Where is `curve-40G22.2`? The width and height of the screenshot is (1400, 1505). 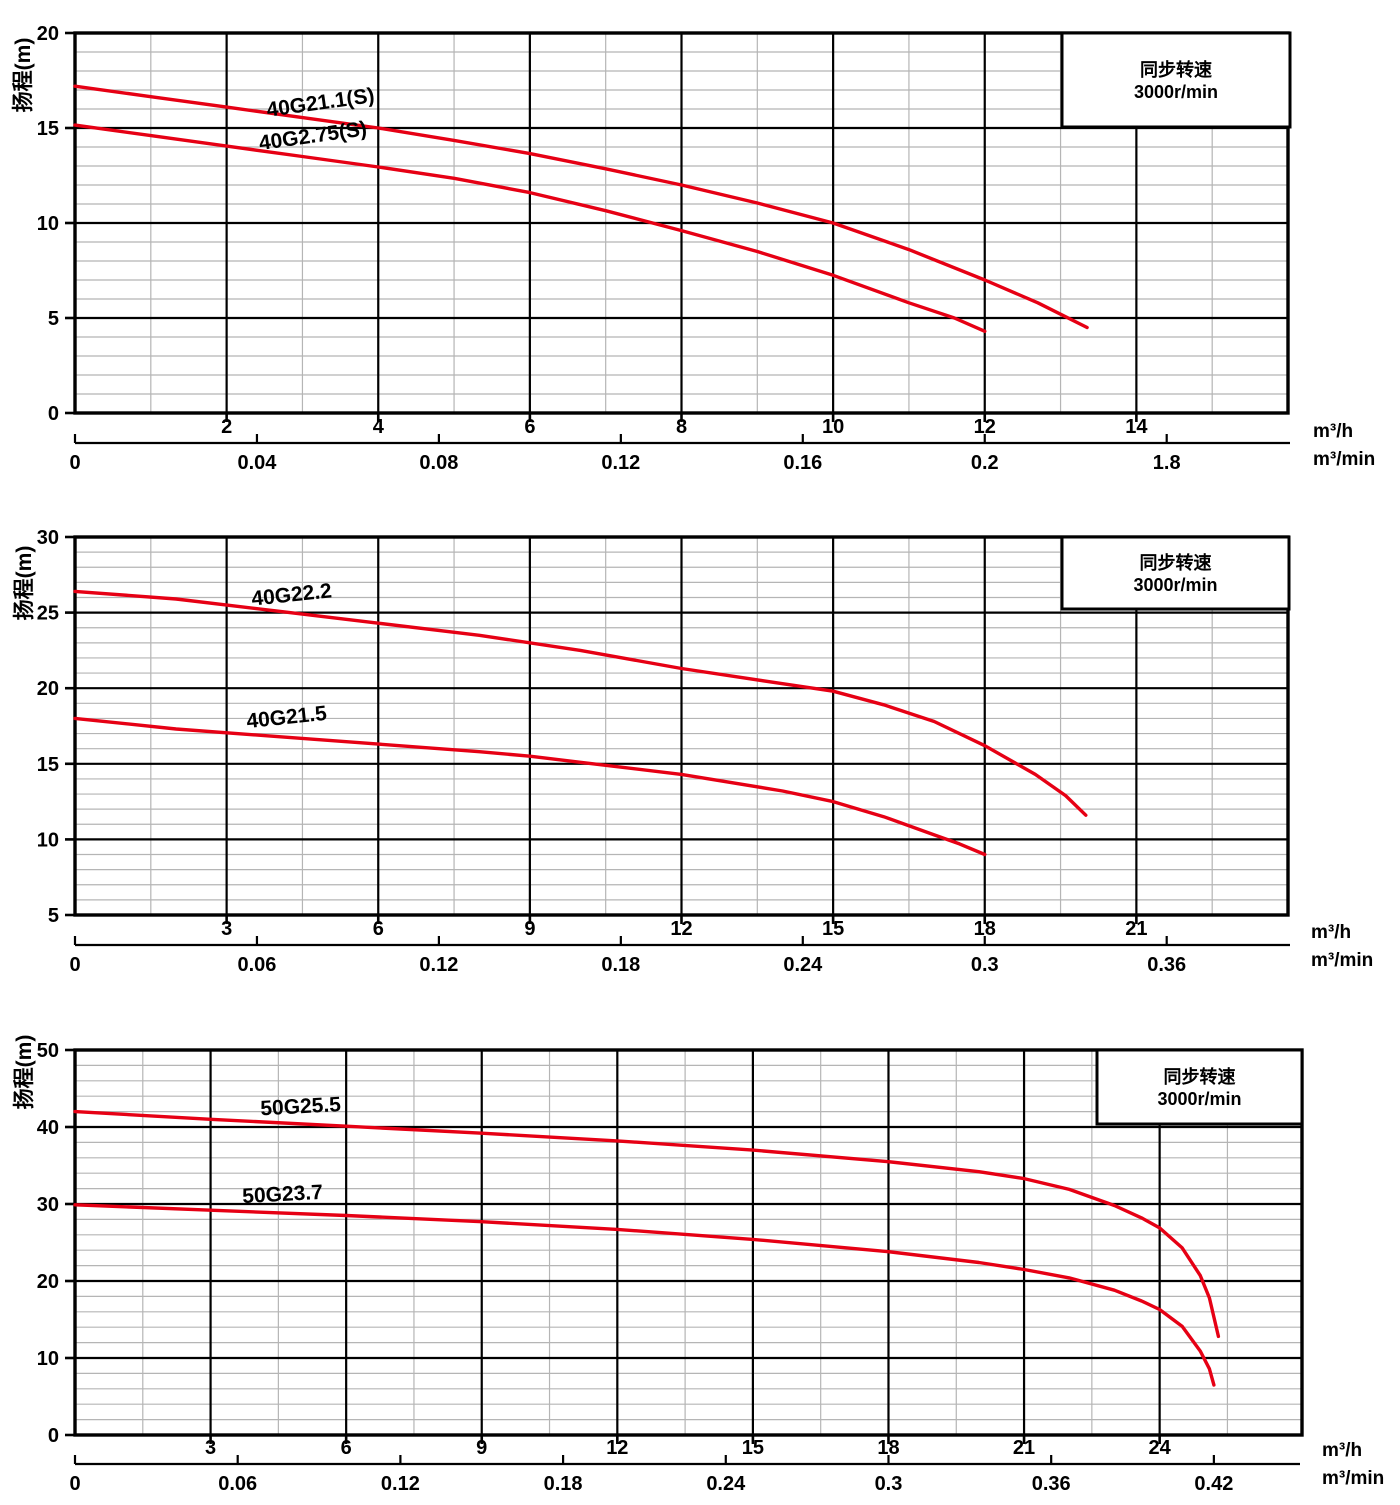 curve-40G22.2 is located at coordinates (580, 703).